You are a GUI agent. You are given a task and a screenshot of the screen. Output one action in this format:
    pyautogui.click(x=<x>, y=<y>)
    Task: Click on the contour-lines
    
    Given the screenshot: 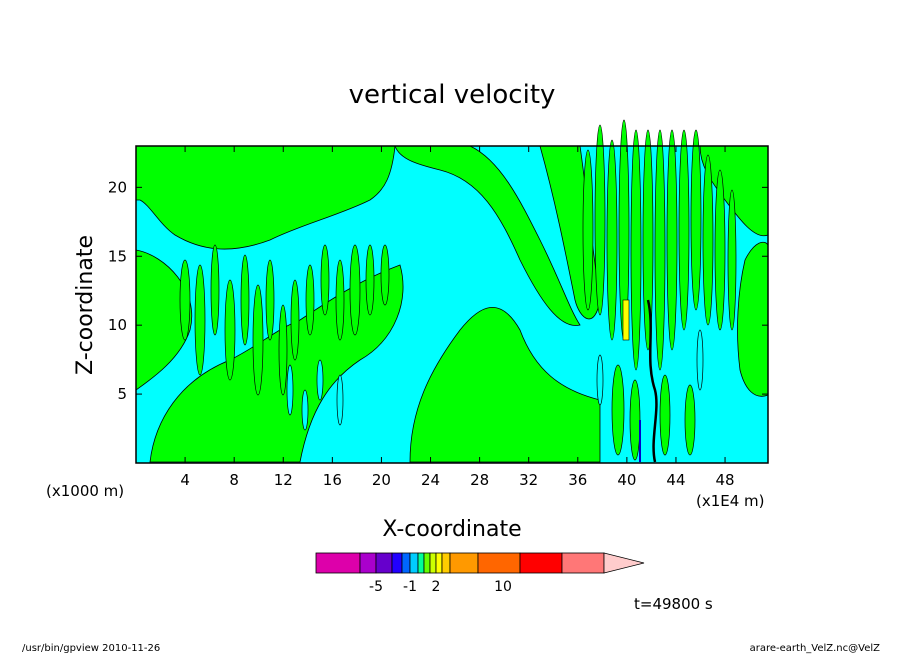 What is the action you would take?
    pyautogui.click(x=648, y=381)
    